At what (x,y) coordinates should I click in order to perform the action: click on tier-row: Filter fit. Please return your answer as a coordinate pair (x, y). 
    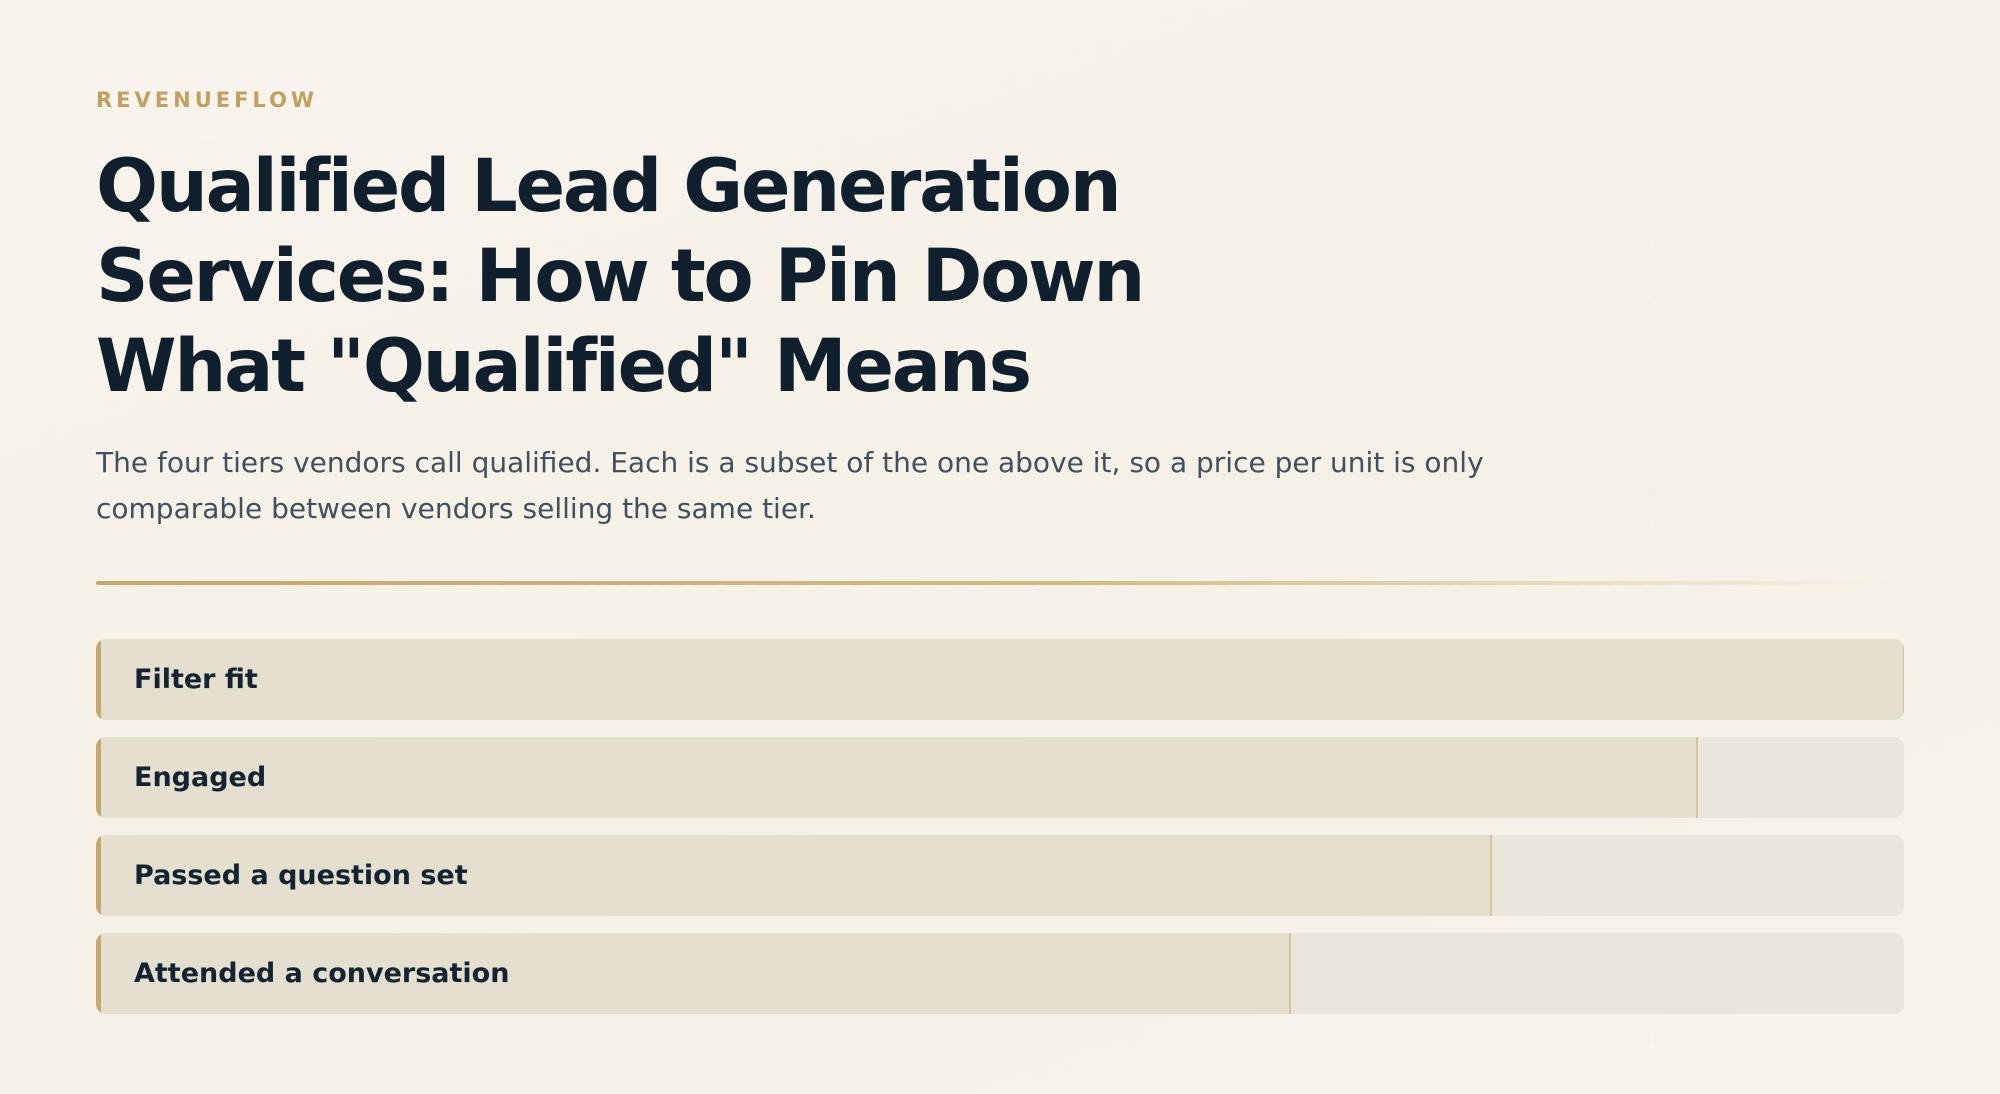
    Looking at the image, I should click on (1000, 679).